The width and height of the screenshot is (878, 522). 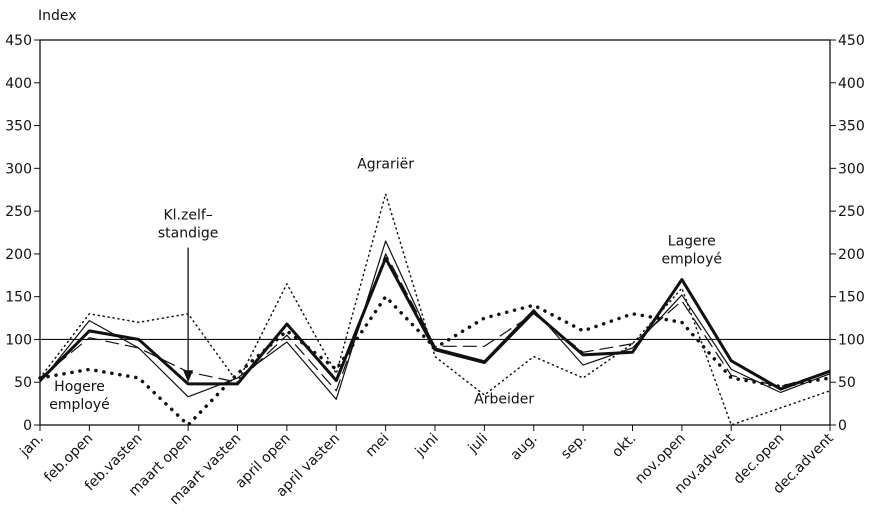 I want to click on y-axis-label: Index, so click(x=57, y=16).